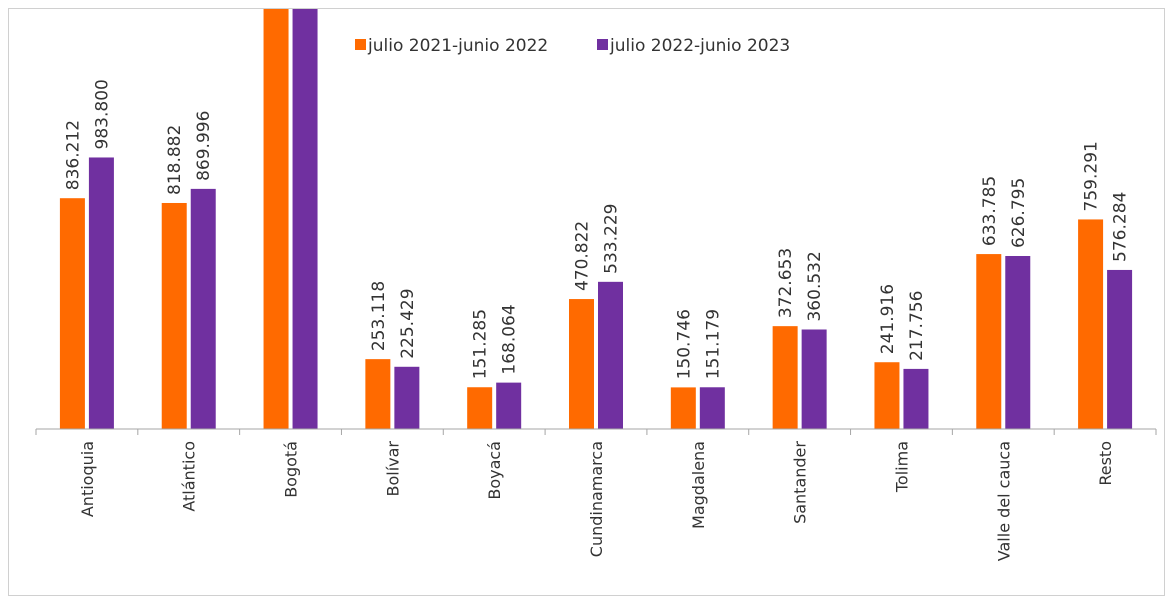  Describe the element at coordinates (990, 211) in the screenshot. I see `data-label: 633.785` at that location.